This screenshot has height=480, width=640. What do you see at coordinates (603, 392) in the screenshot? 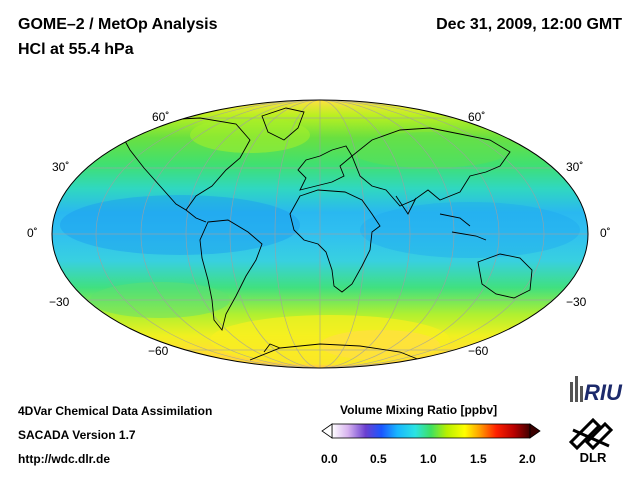
I see `riu-logo-text: RIU` at bounding box center [603, 392].